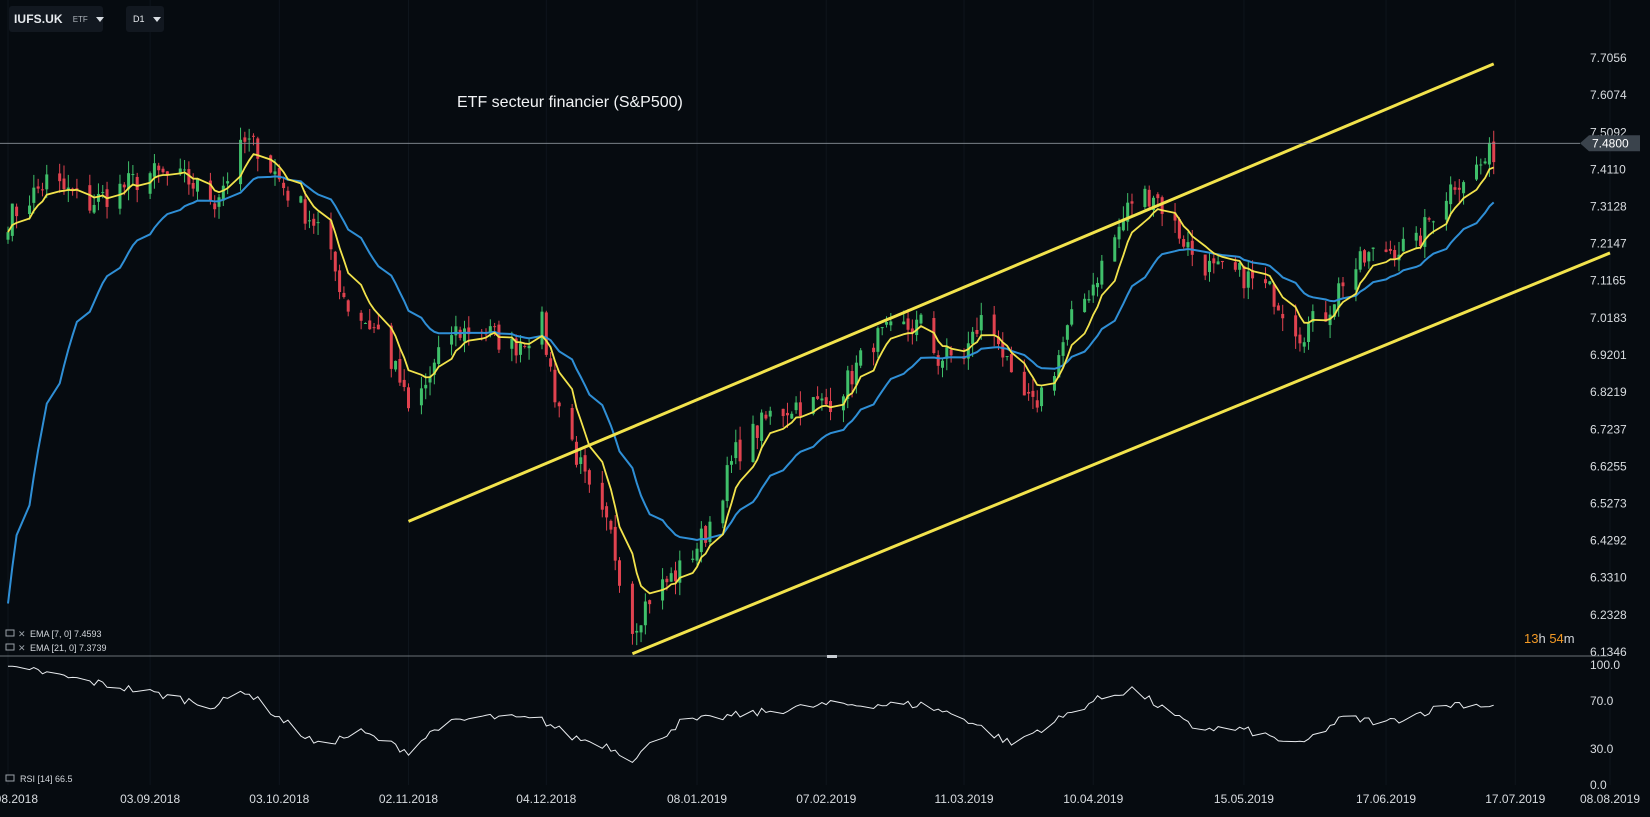 The image size is (1650, 817). Describe the element at coordinates (546, 799) in the screenshot. I see `date-tick-label: 04.12.2018` at that location.